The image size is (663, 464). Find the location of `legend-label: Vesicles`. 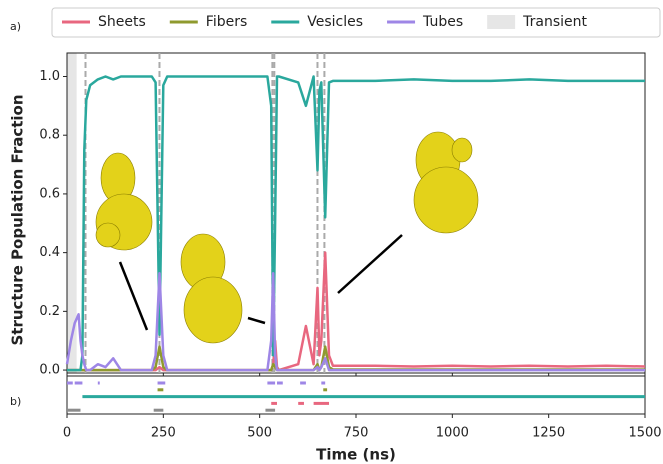

legend-label: Vesicles is located at coordinates (335, 22).